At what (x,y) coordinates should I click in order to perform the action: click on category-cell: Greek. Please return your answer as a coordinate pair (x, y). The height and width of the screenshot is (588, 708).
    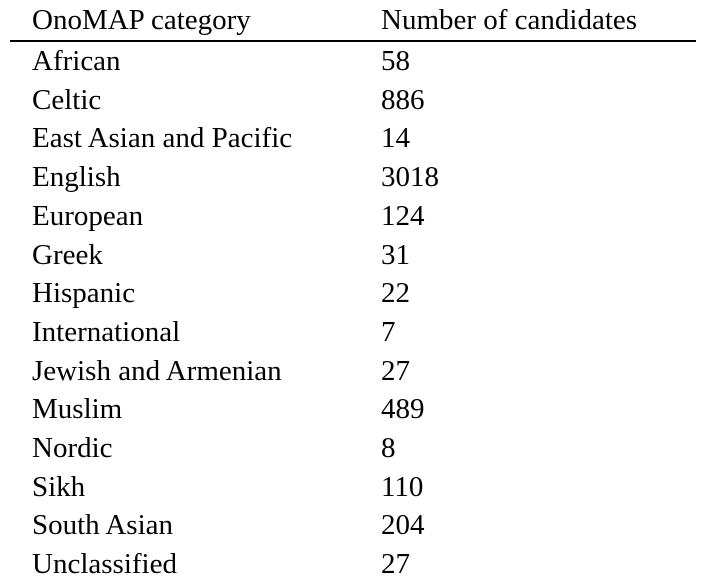
    Looking at the image, I should click on (67, 254).